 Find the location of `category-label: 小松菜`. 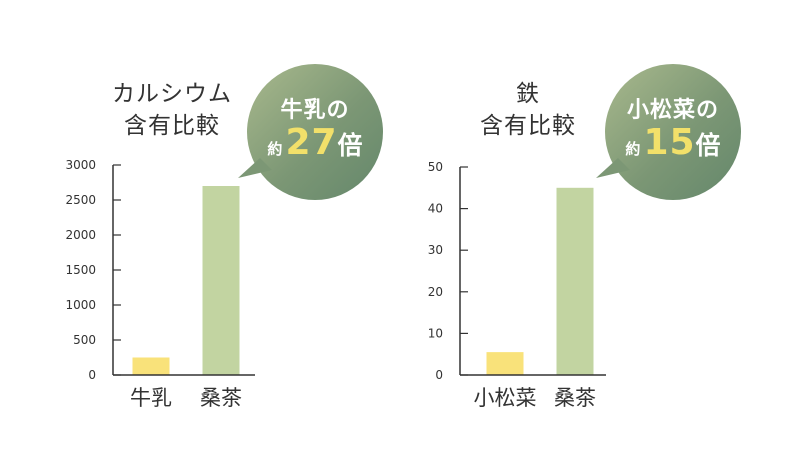

category-label: 小松菜 is located at coordinates (505, 398).